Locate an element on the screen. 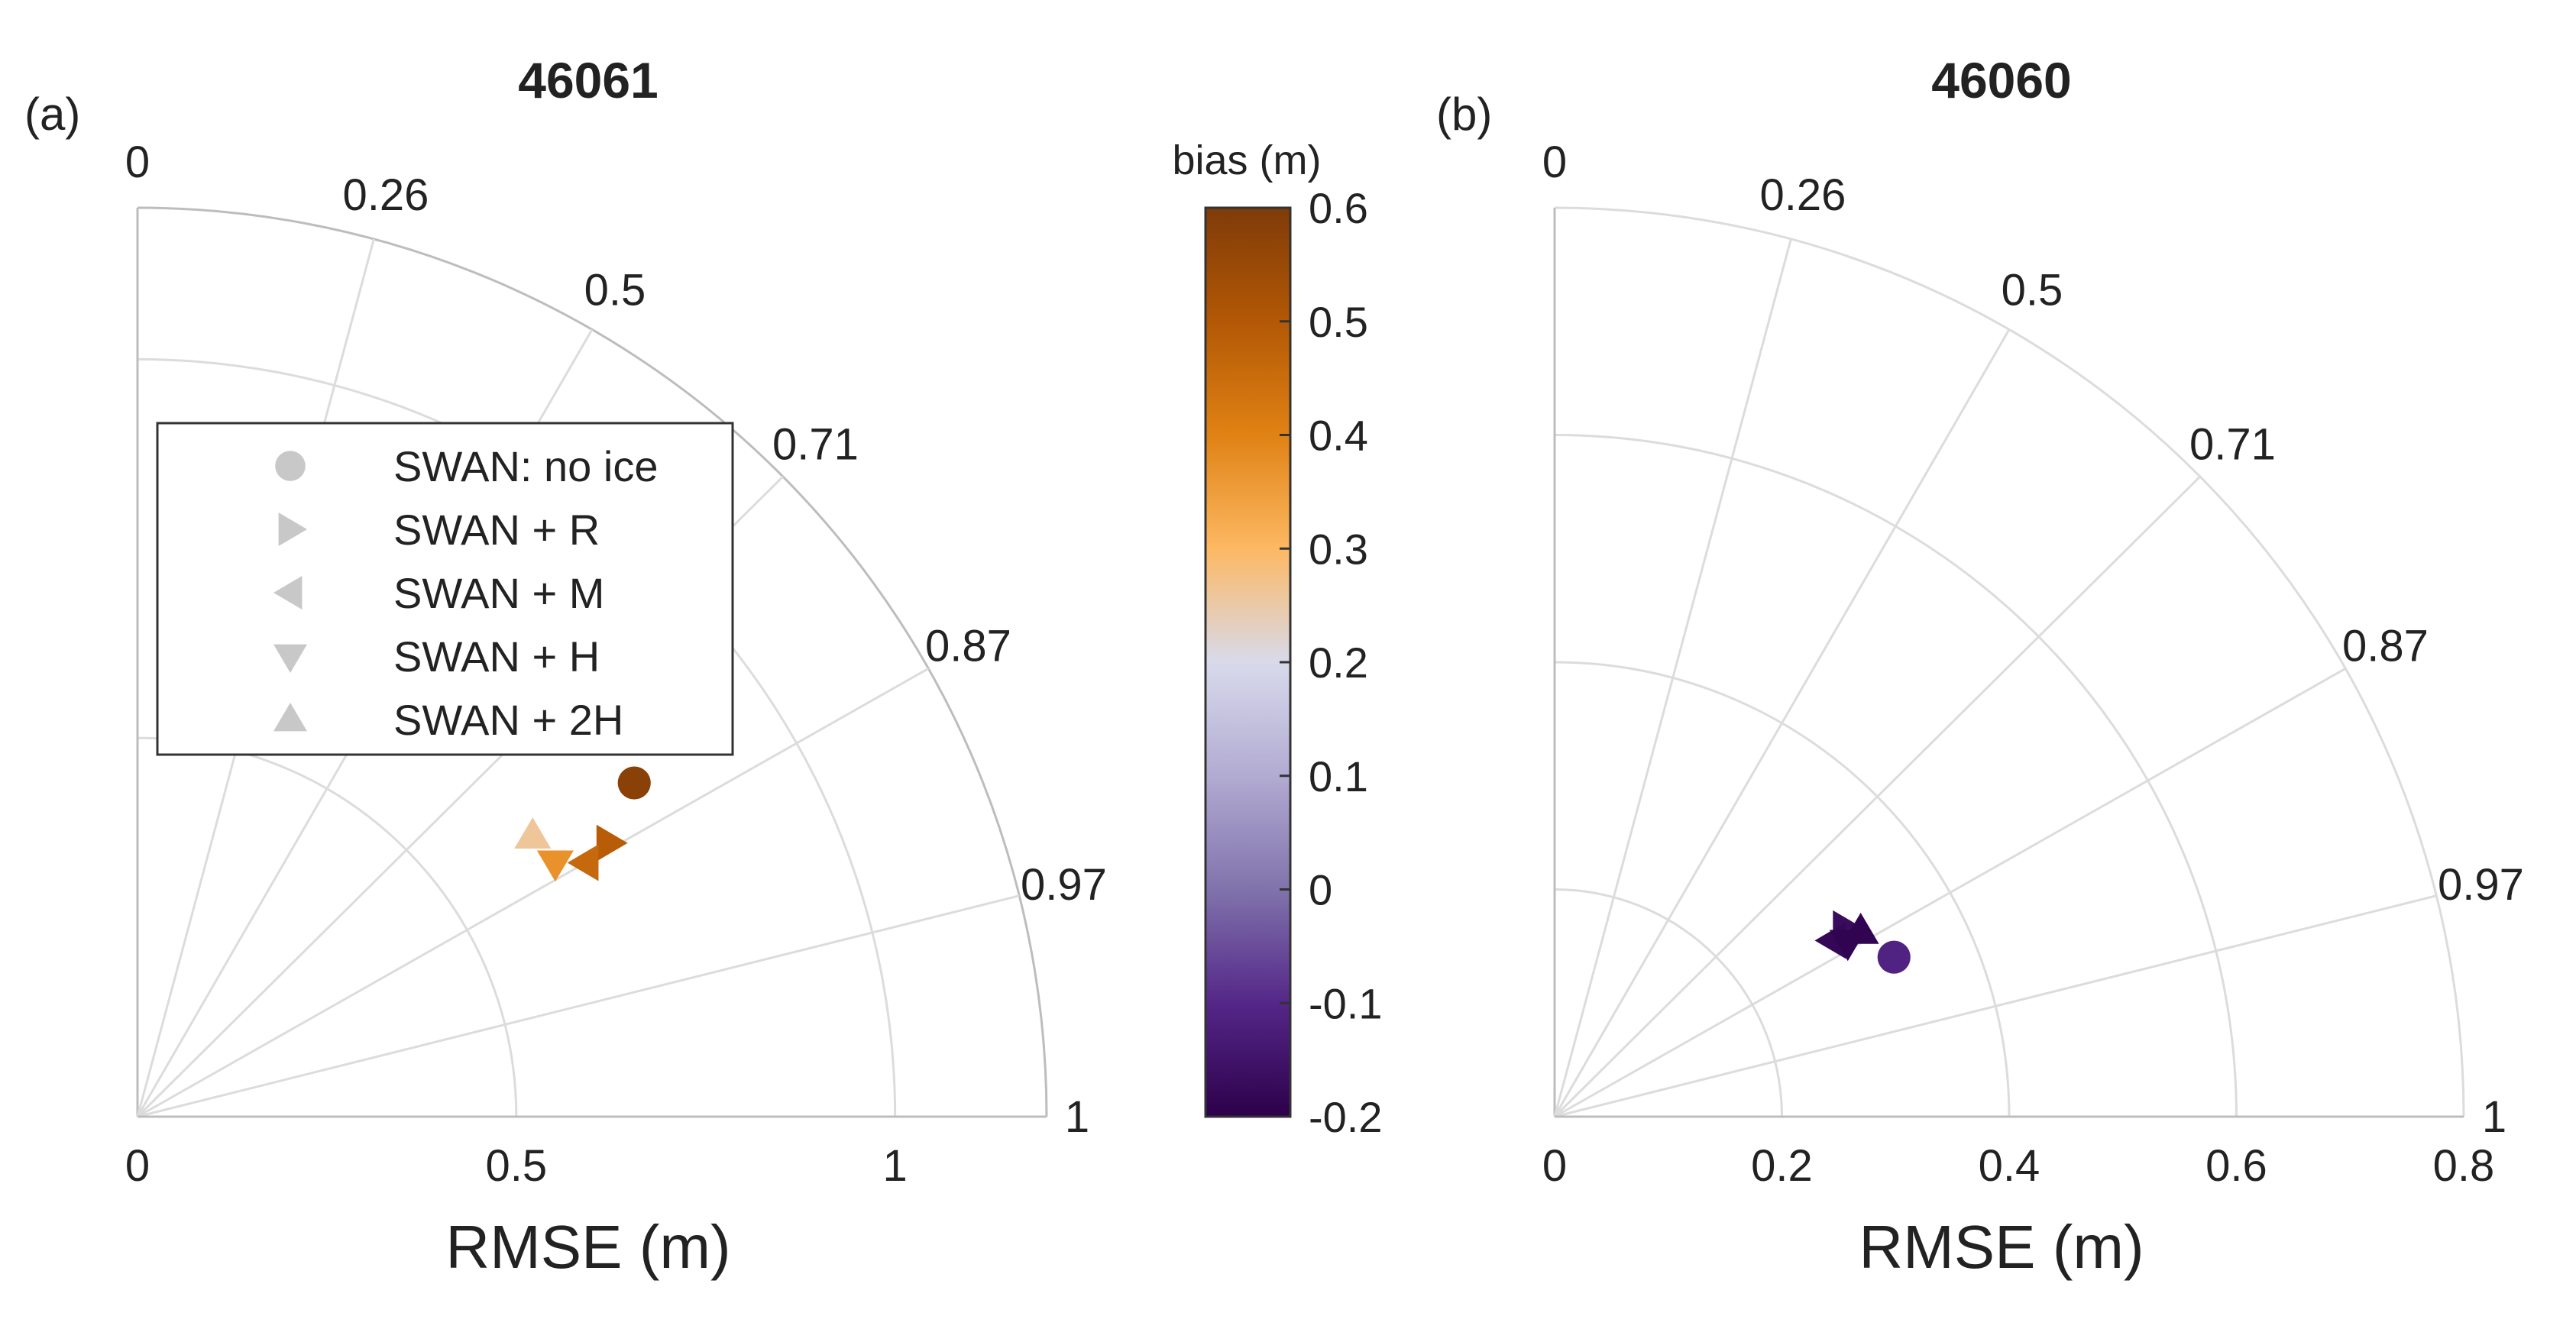 The height and width of the screenshot is (1329, 2576). radial-tick-label: 0.4 is located at coordinates (2009, 1166).